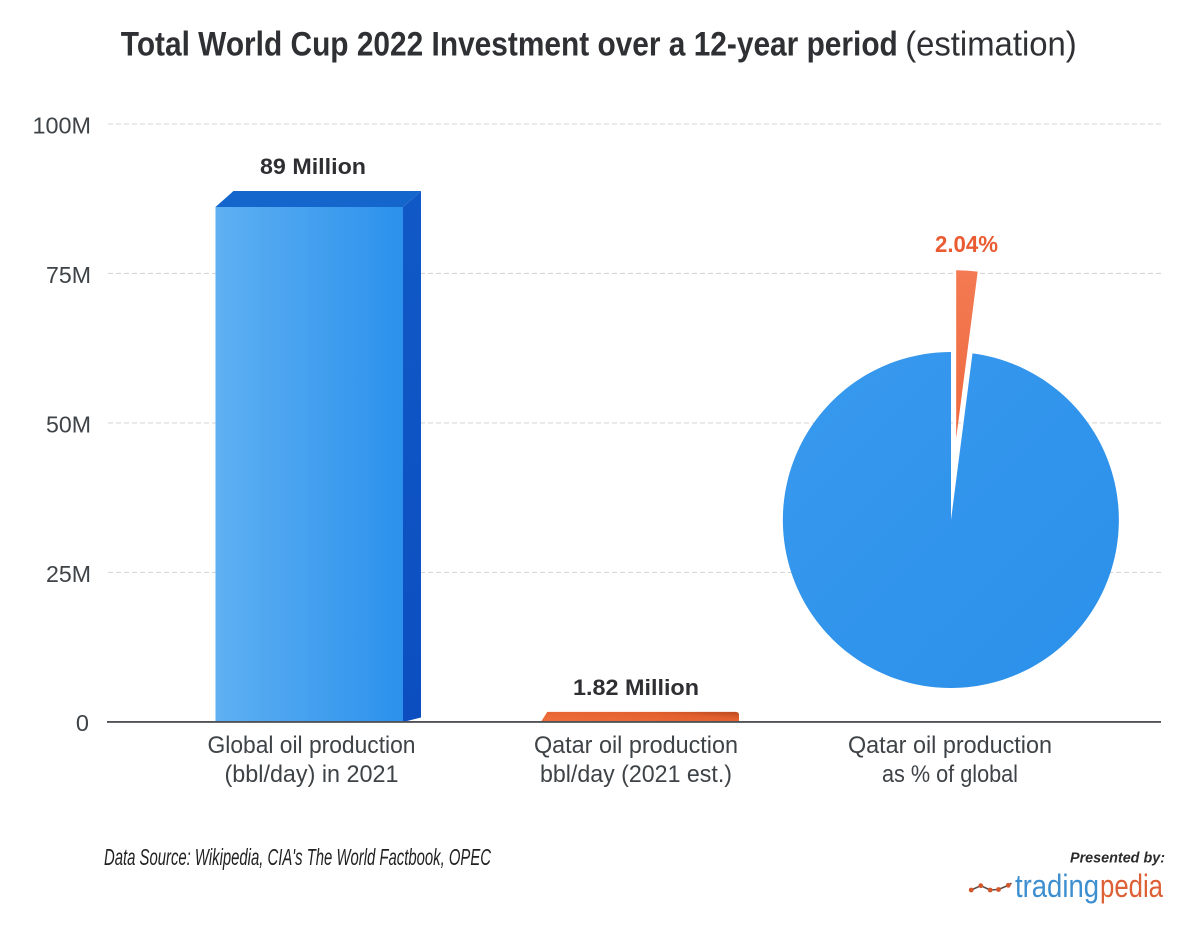  Describe the element at coordinates (1131, 886) in the screenshot. I see `svg-text: pedia` at that location.